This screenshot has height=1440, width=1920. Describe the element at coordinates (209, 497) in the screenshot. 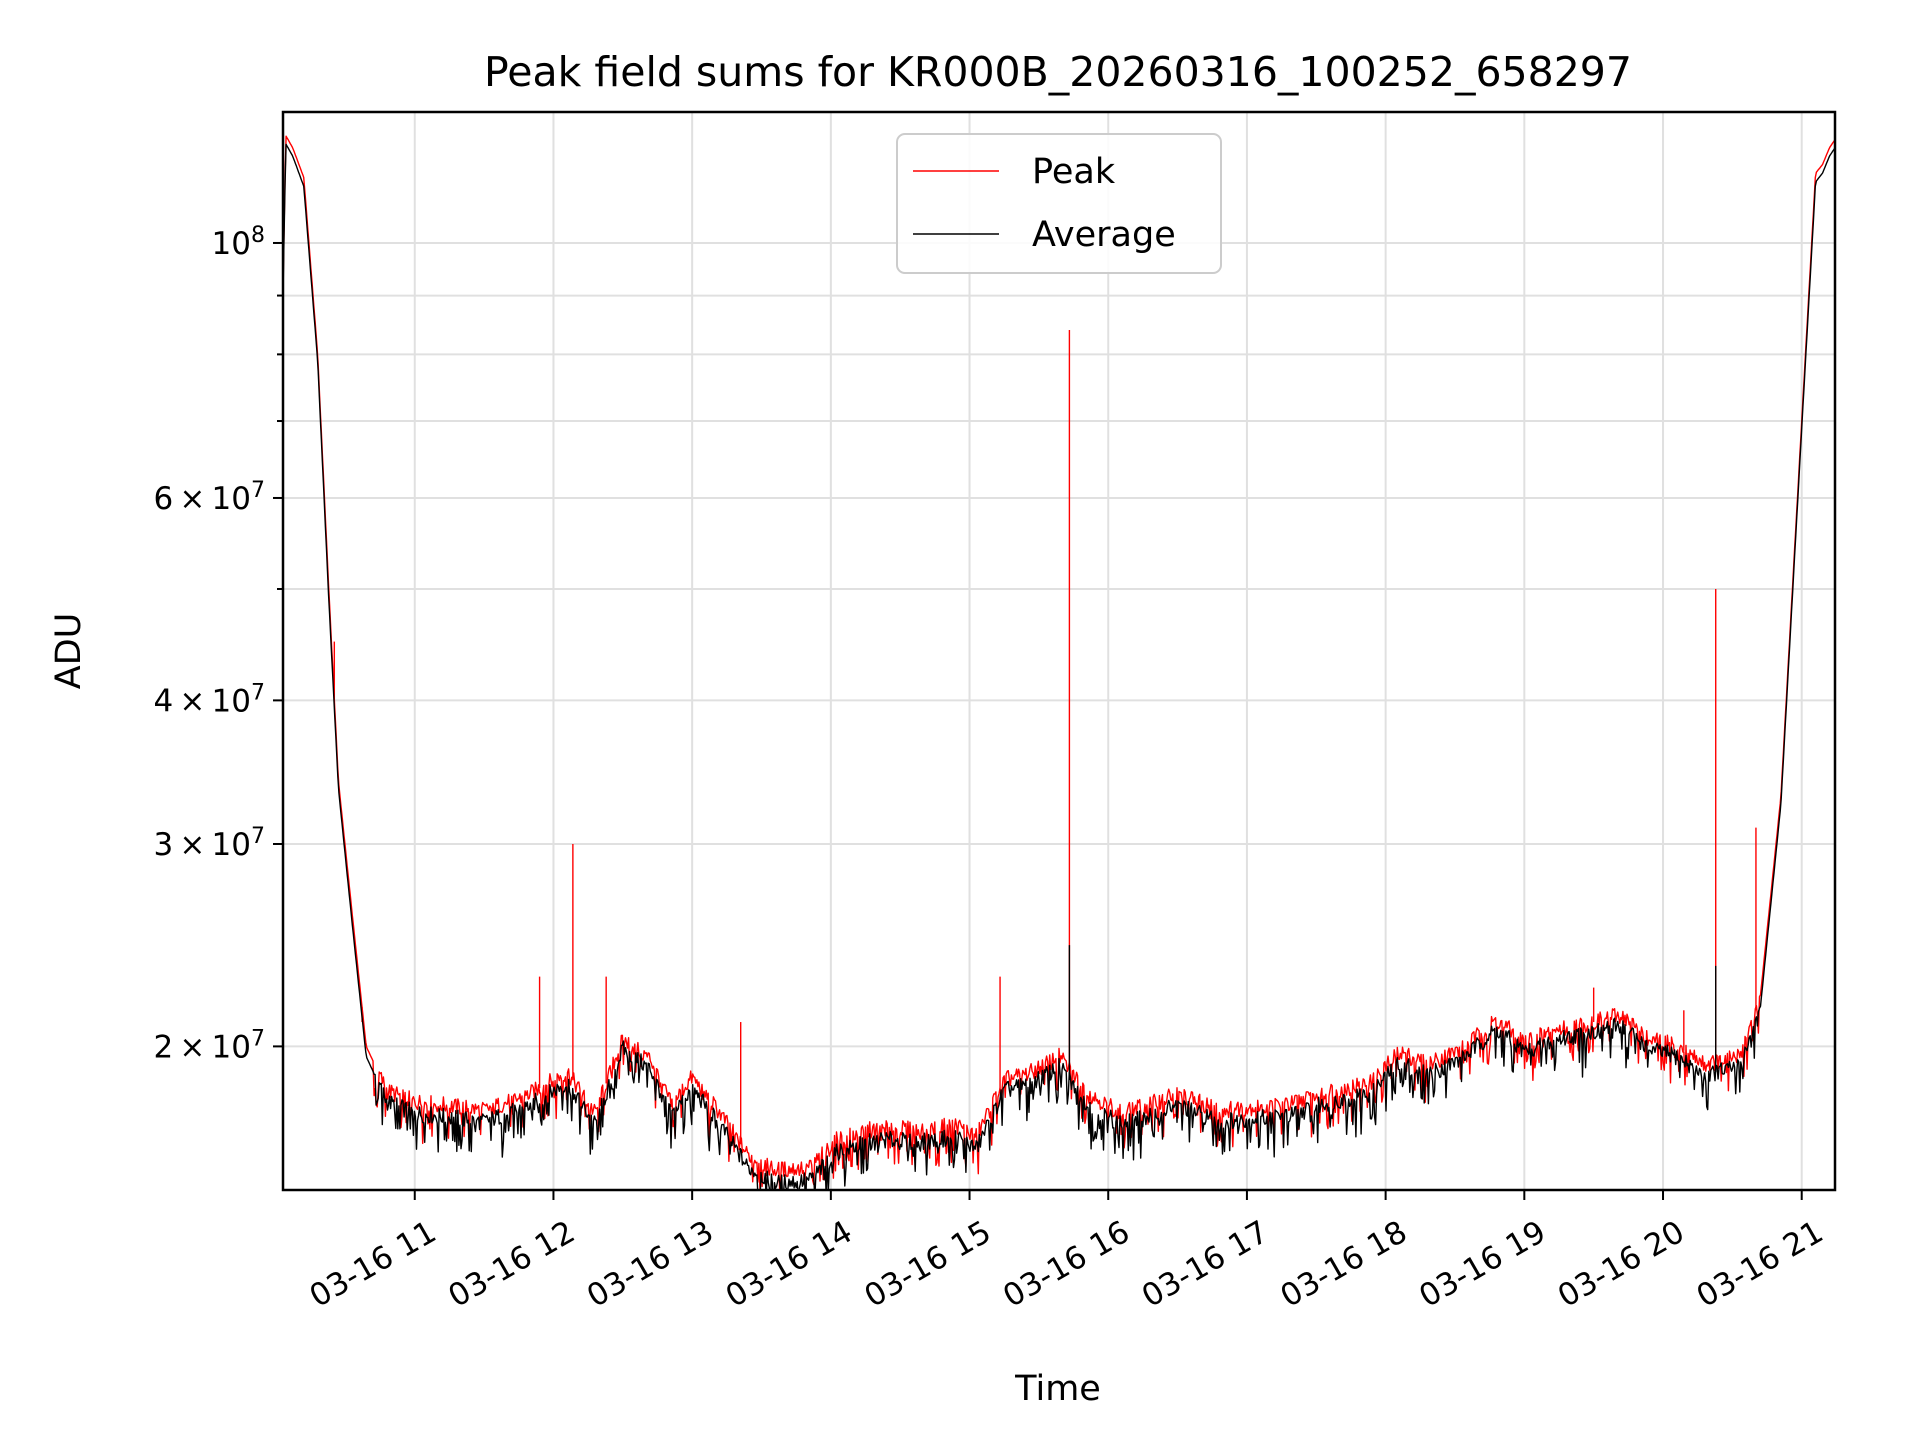

I see `y-tick-label: 6 × 107` at that location.